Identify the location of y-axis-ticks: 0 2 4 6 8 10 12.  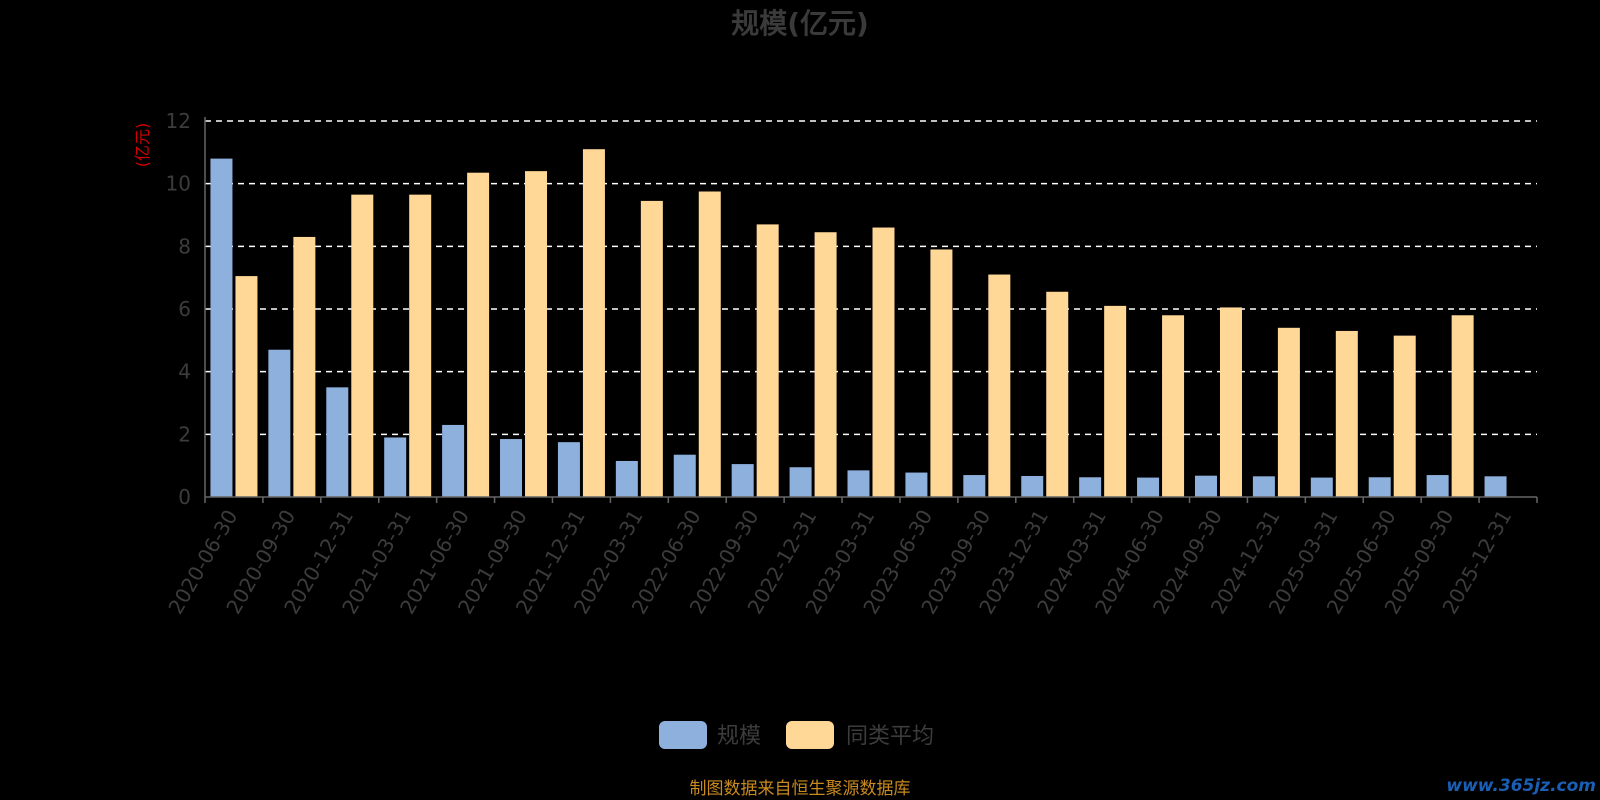
(178, 309).